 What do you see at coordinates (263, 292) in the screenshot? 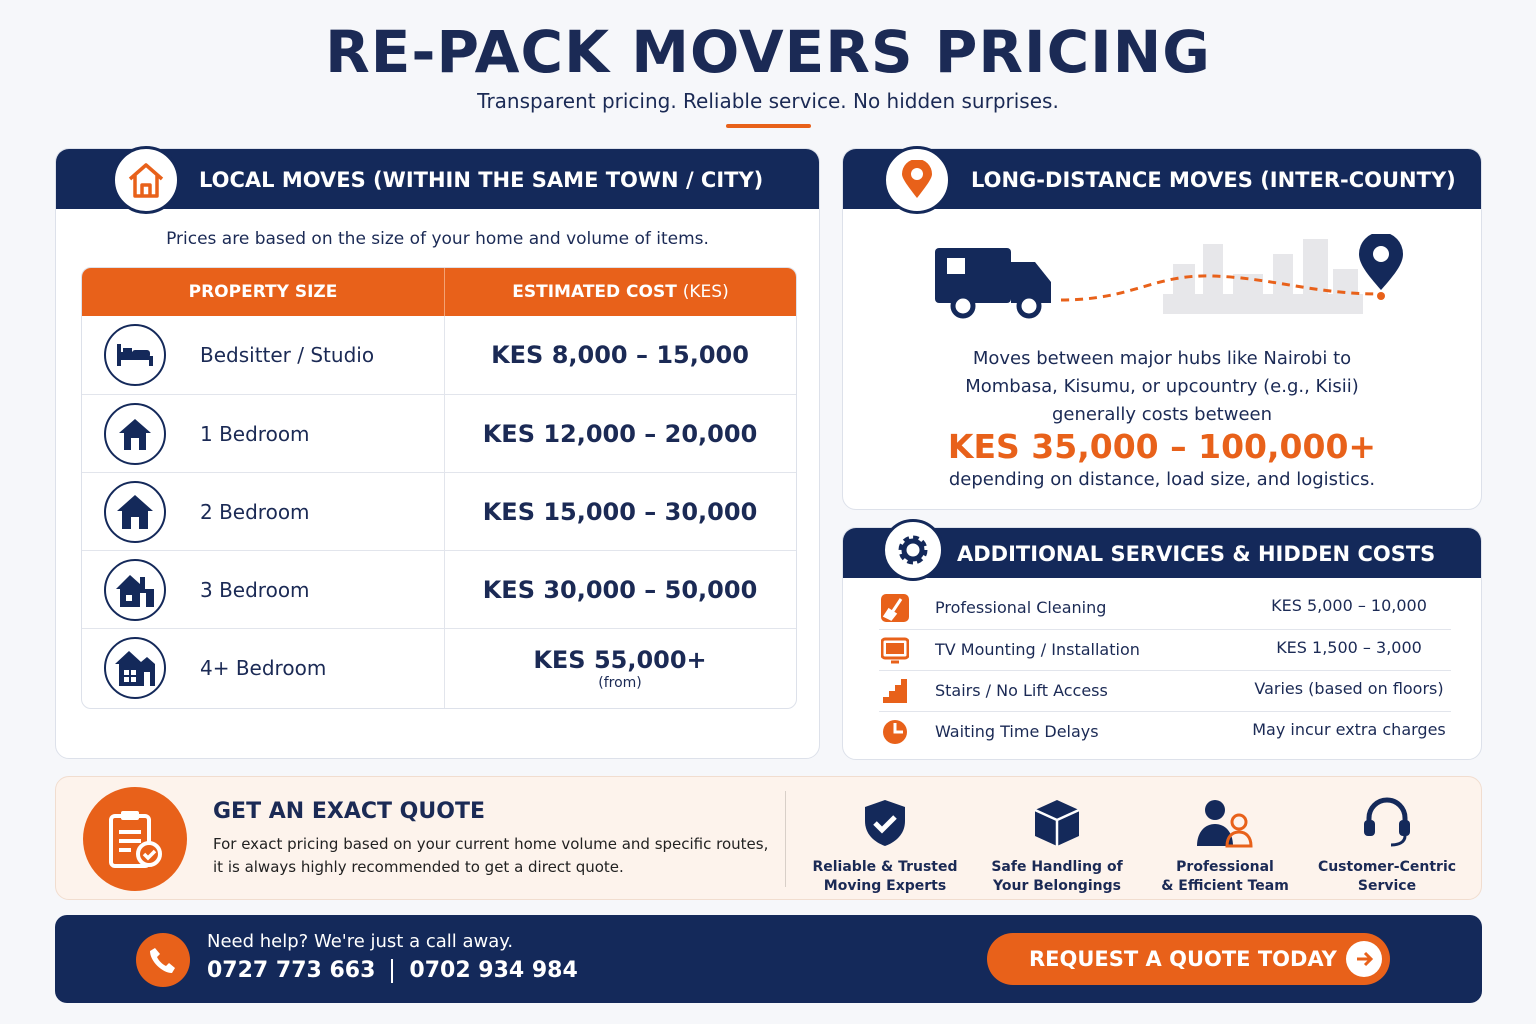
I see `header-size: PROPERTY SIZE` at bounding box center [263, 292].